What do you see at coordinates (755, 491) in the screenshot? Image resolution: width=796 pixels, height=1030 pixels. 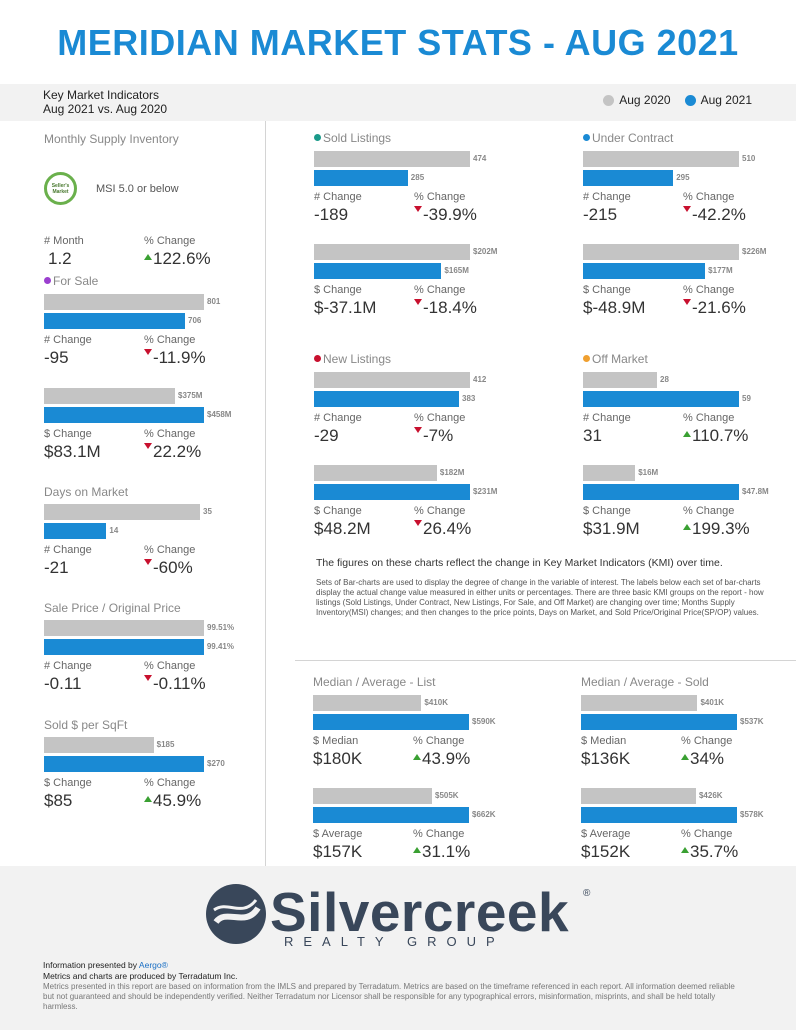 I see `off-dollars-bar-label-curr: $47.8M` at bounding box center [755, 491].